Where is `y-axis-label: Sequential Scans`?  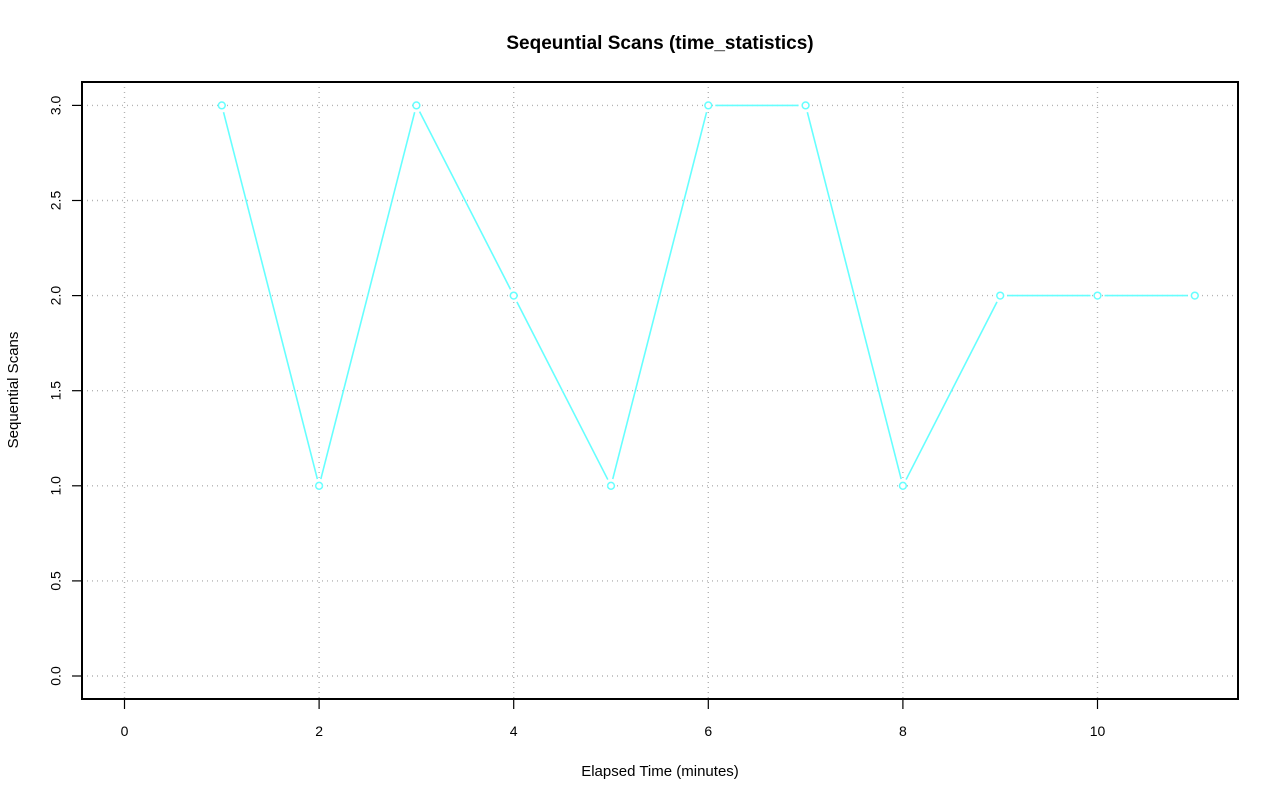
y-axis-label: Sequential Scans is located at coordinates (13, 390).